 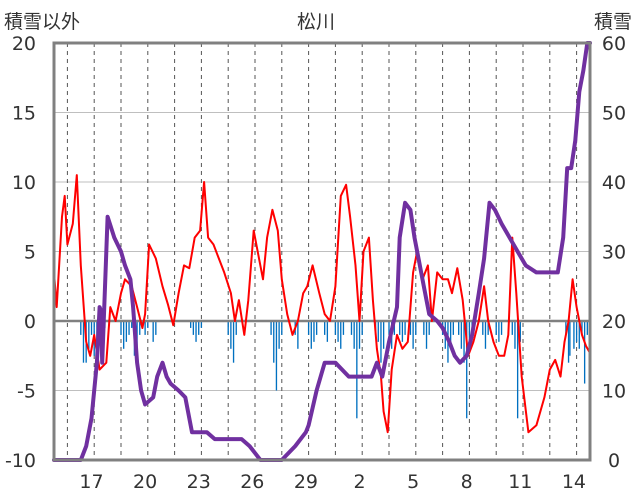 What do you see at coordinates (614, 114) in the screenshot?
I see `right-tick-label: 50` at bounding box center [614, 114].